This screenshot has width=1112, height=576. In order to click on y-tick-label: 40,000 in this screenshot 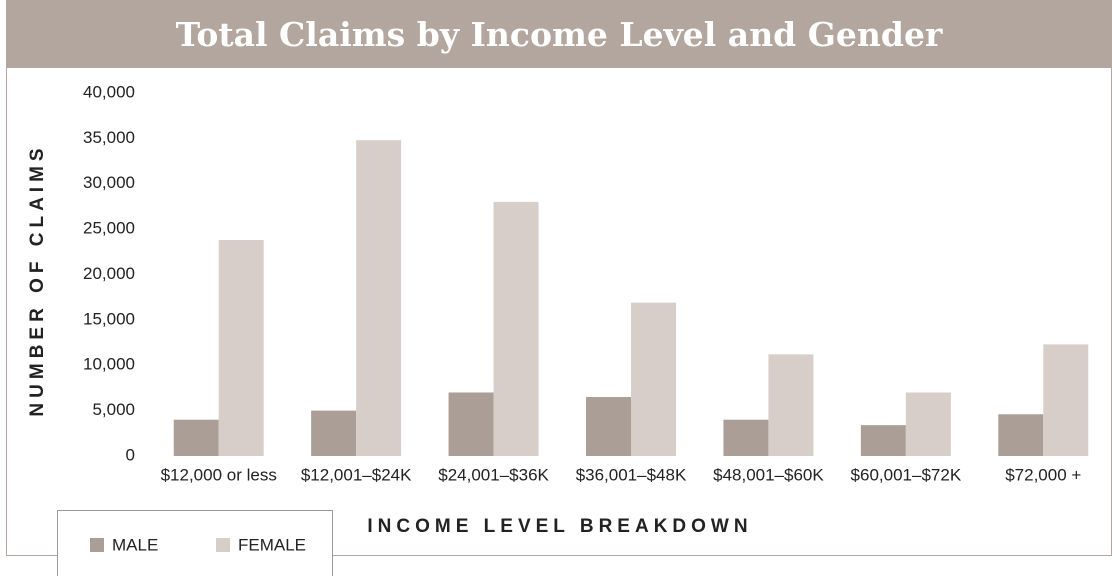, I will do `click(109, 91)`.